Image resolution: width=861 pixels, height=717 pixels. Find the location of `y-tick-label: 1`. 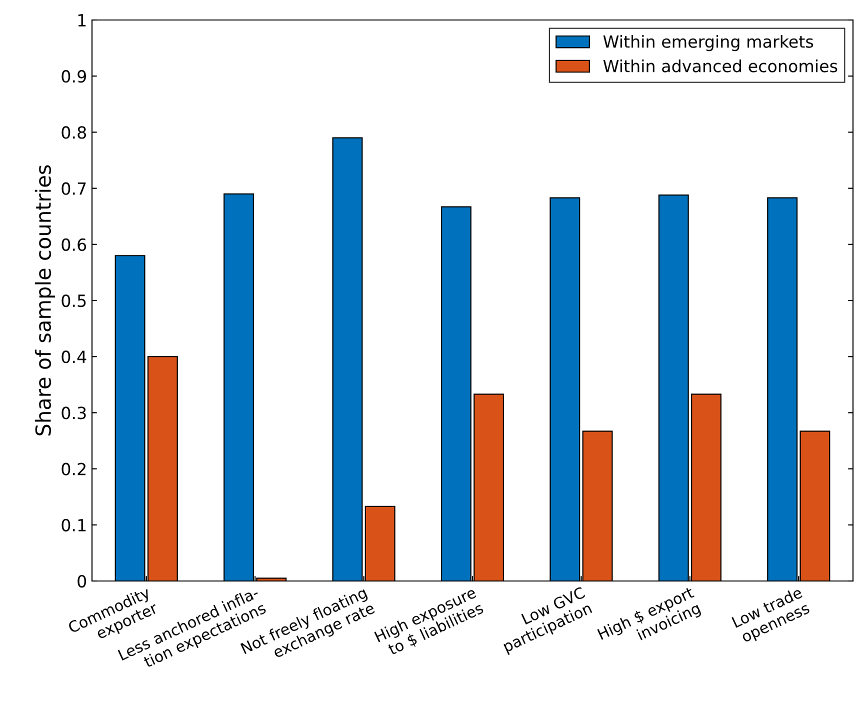

y-tick-label: 1 is located at coordinates (82, 20).